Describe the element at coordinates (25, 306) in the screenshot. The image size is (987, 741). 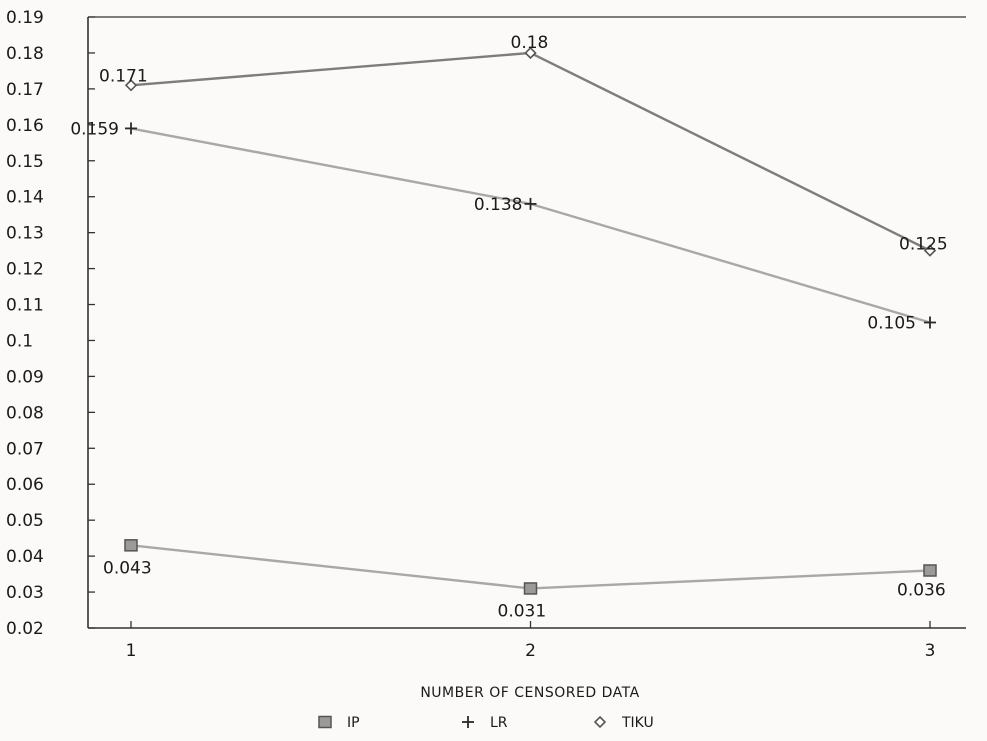
I see `y-tick-label: 0.11` at that location.